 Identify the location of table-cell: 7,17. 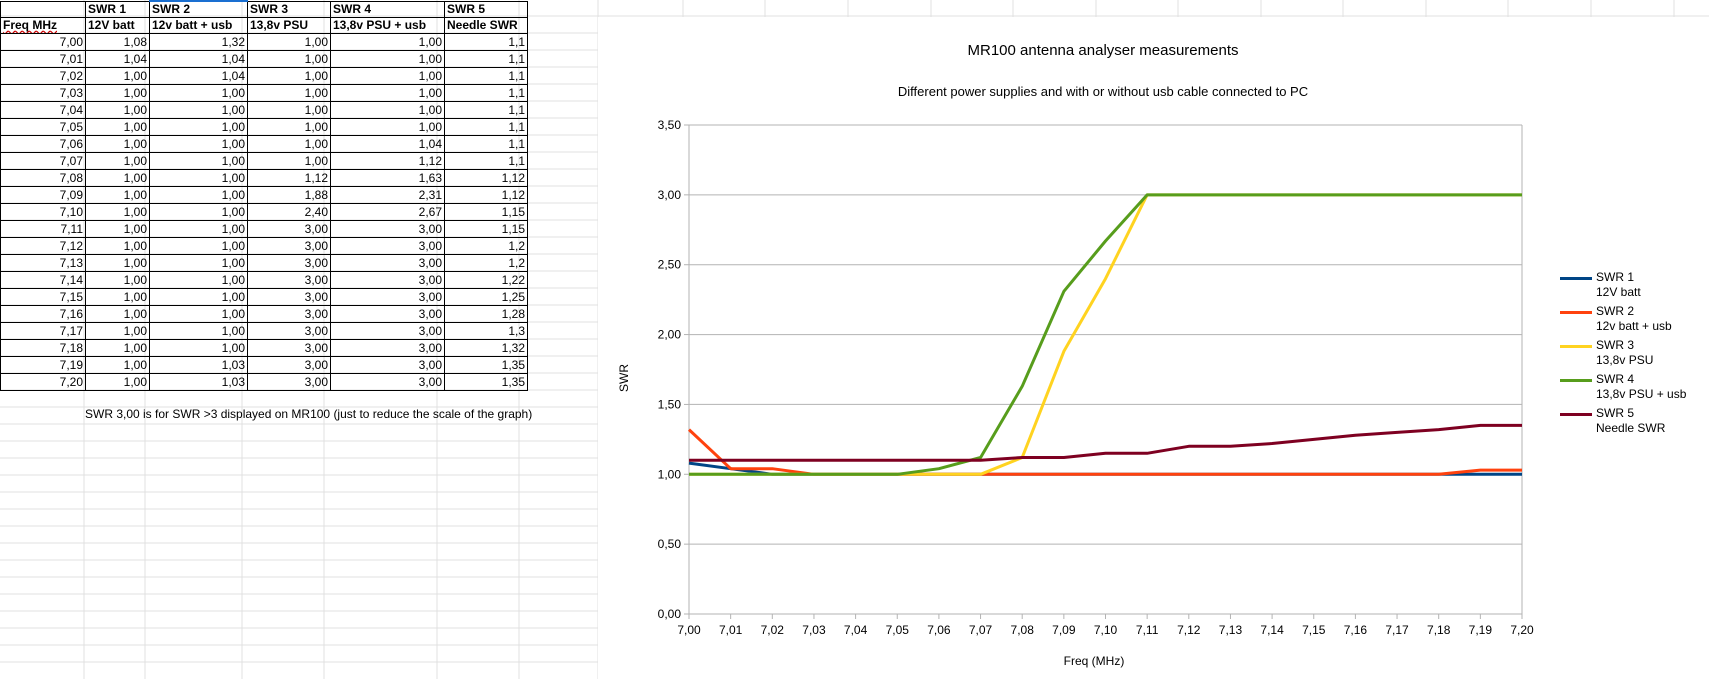
(43, 331).